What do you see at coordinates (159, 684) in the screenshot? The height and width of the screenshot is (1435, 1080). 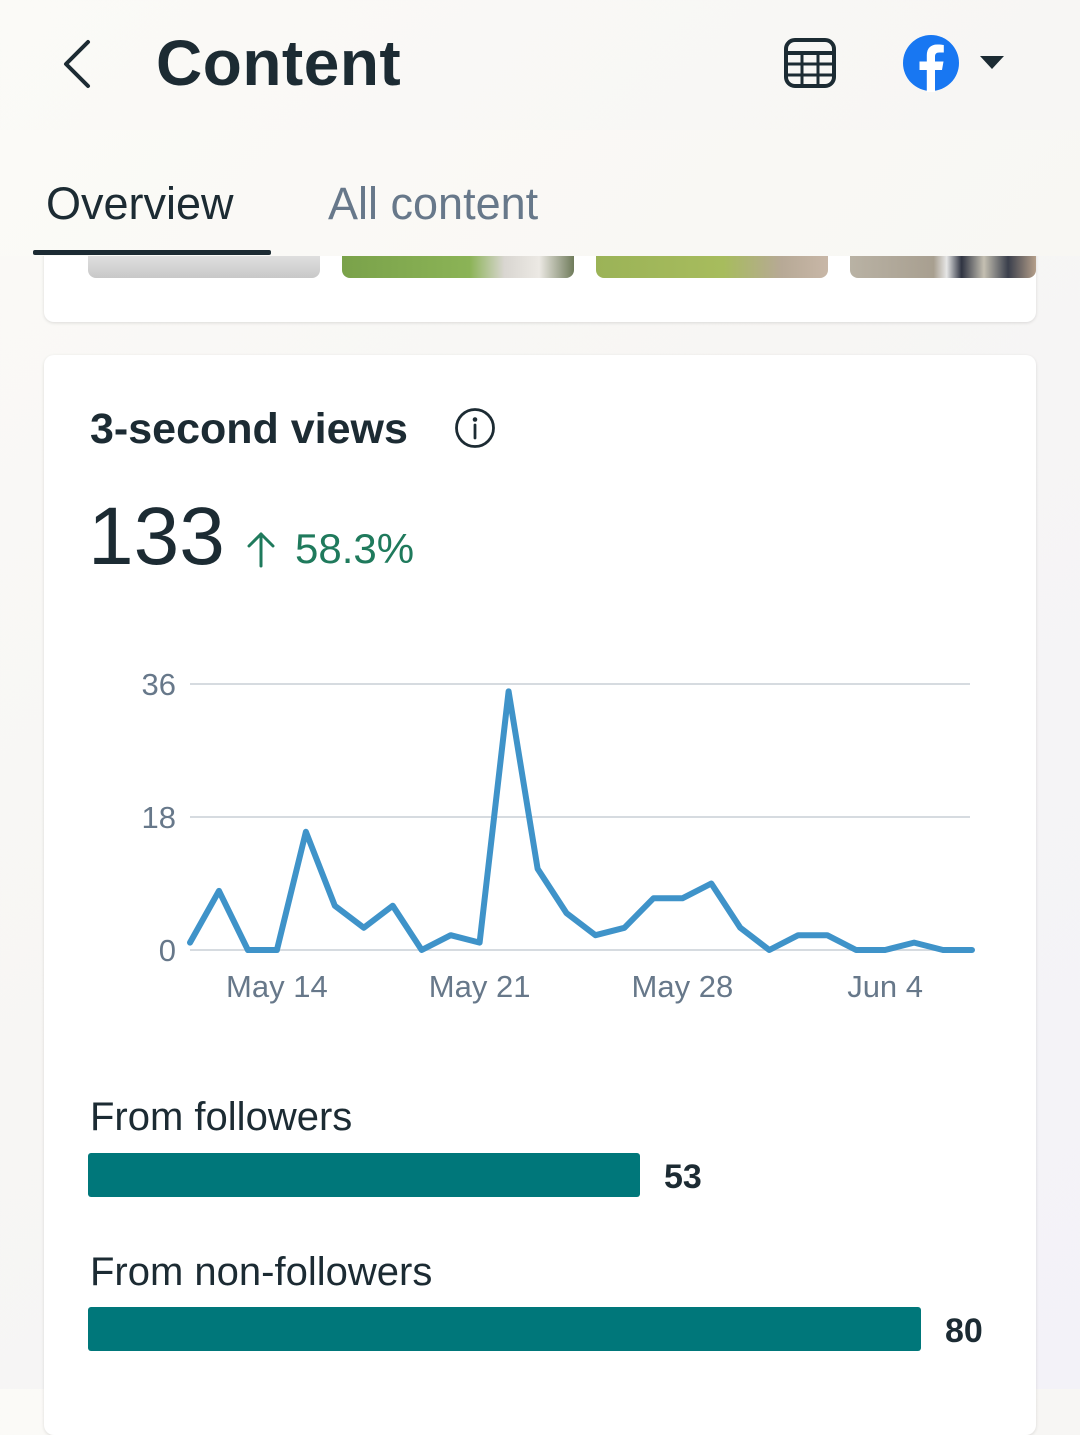 I see `y-tick-label: 36` at bounding box center [159, 684].